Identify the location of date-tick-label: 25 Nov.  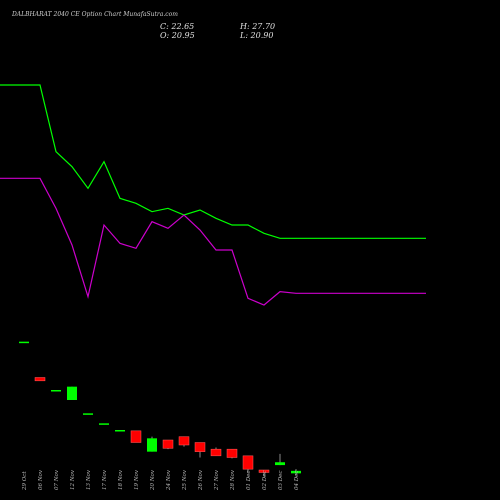
(185, 480).